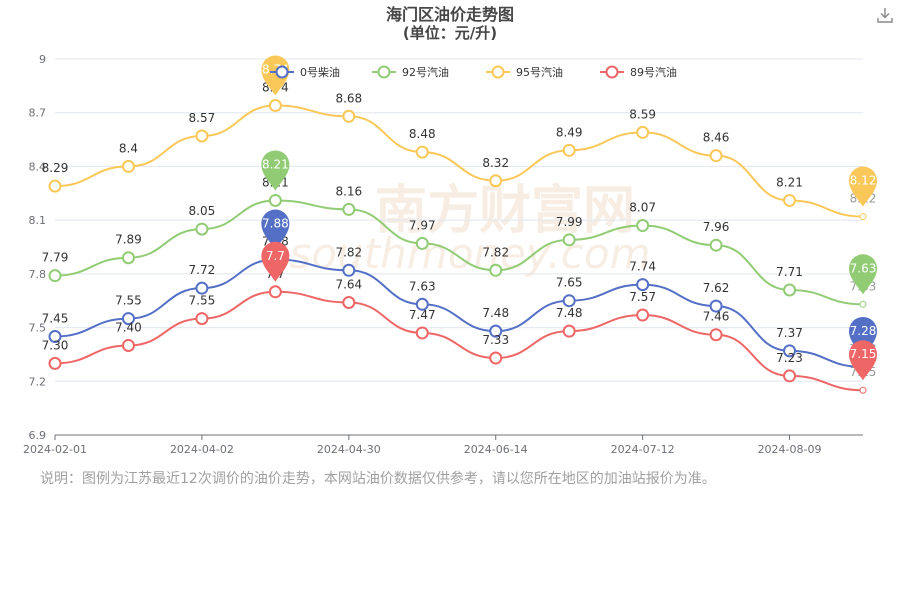 Image resolution: width=900 pixels, height=600 pixels. What do you see at coordinates (789, 272) in the screenshot?
I see `data-label: 7.71` at bounding box center [789, 272].